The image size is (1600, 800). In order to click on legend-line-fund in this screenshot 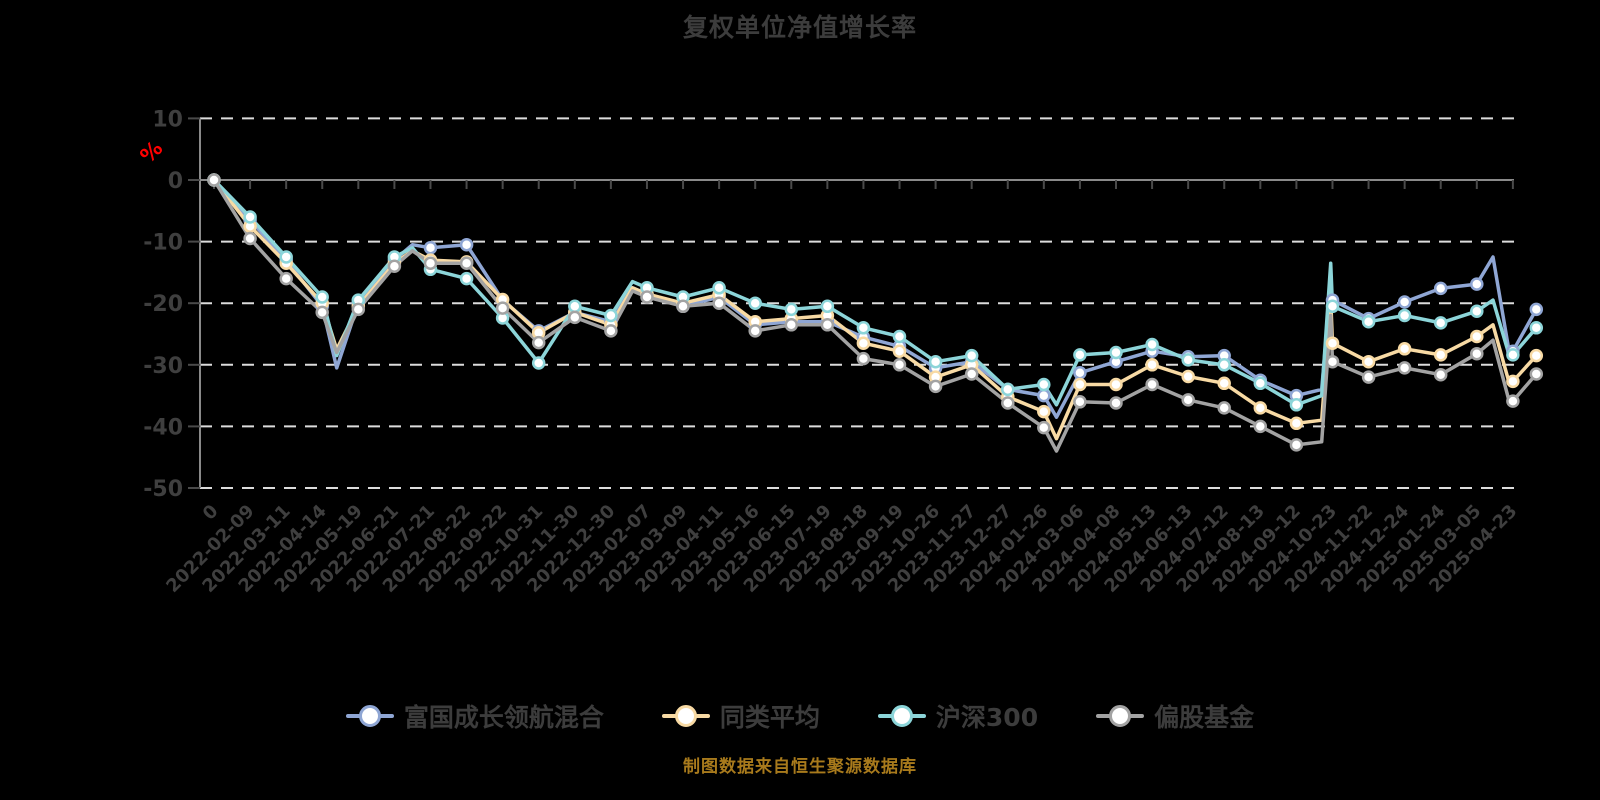, I will do `click(369, 716)`.